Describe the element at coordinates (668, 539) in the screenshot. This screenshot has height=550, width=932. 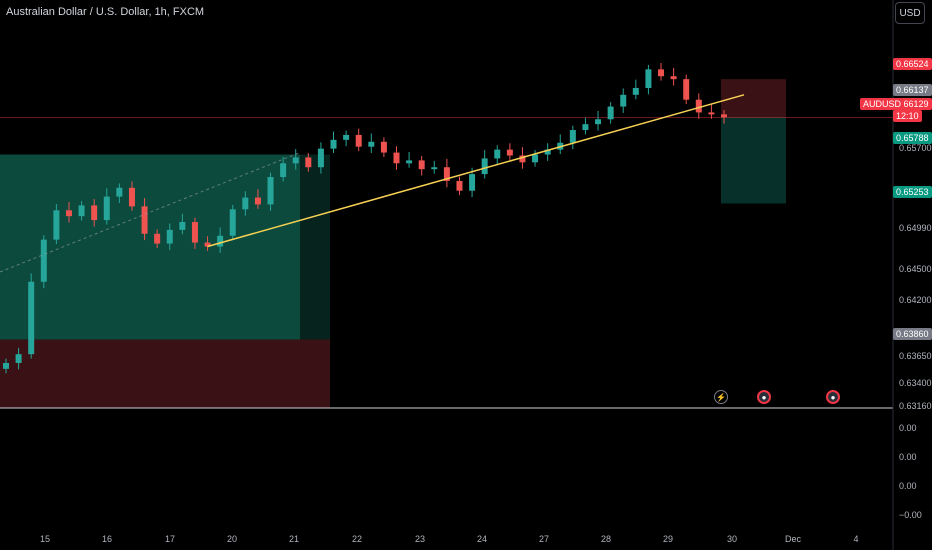
I see `x-tick: 29` at that location.